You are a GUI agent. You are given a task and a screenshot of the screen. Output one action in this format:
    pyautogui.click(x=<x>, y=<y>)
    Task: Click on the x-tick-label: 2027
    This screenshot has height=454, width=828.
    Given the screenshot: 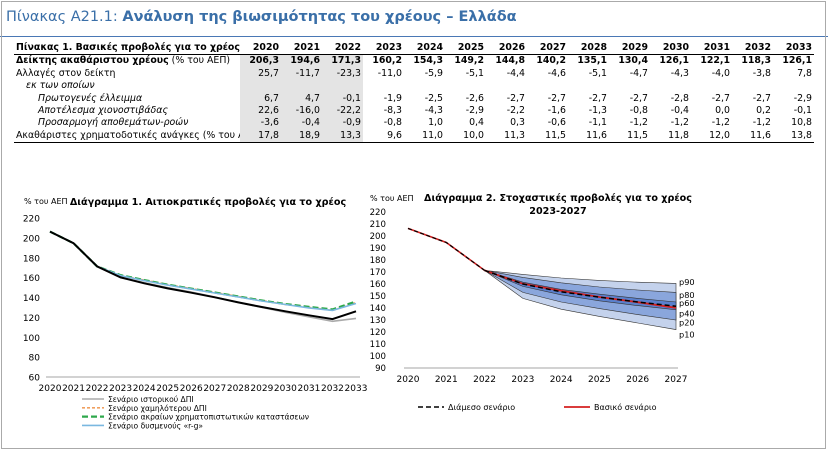 What is the action you would take?
    pyautogui.click(x=214, y=389)
    